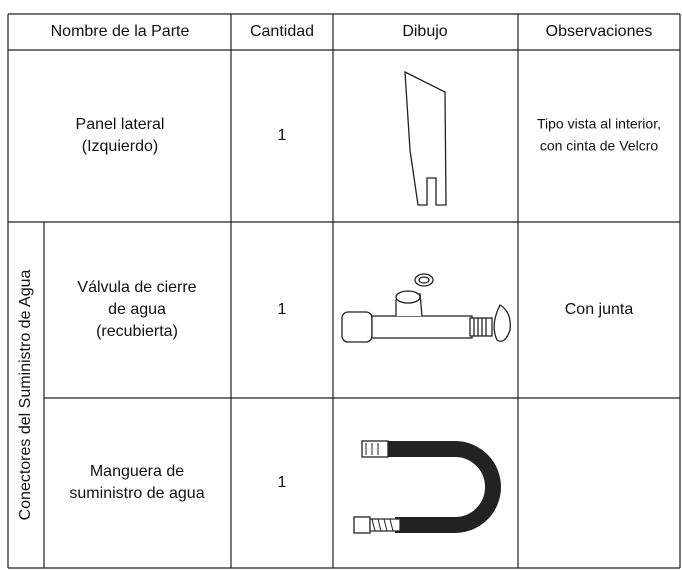 The height and width of the screenshot is (571, 682). I want to click on part-name: Válvula de cierre, so click(136, 287).